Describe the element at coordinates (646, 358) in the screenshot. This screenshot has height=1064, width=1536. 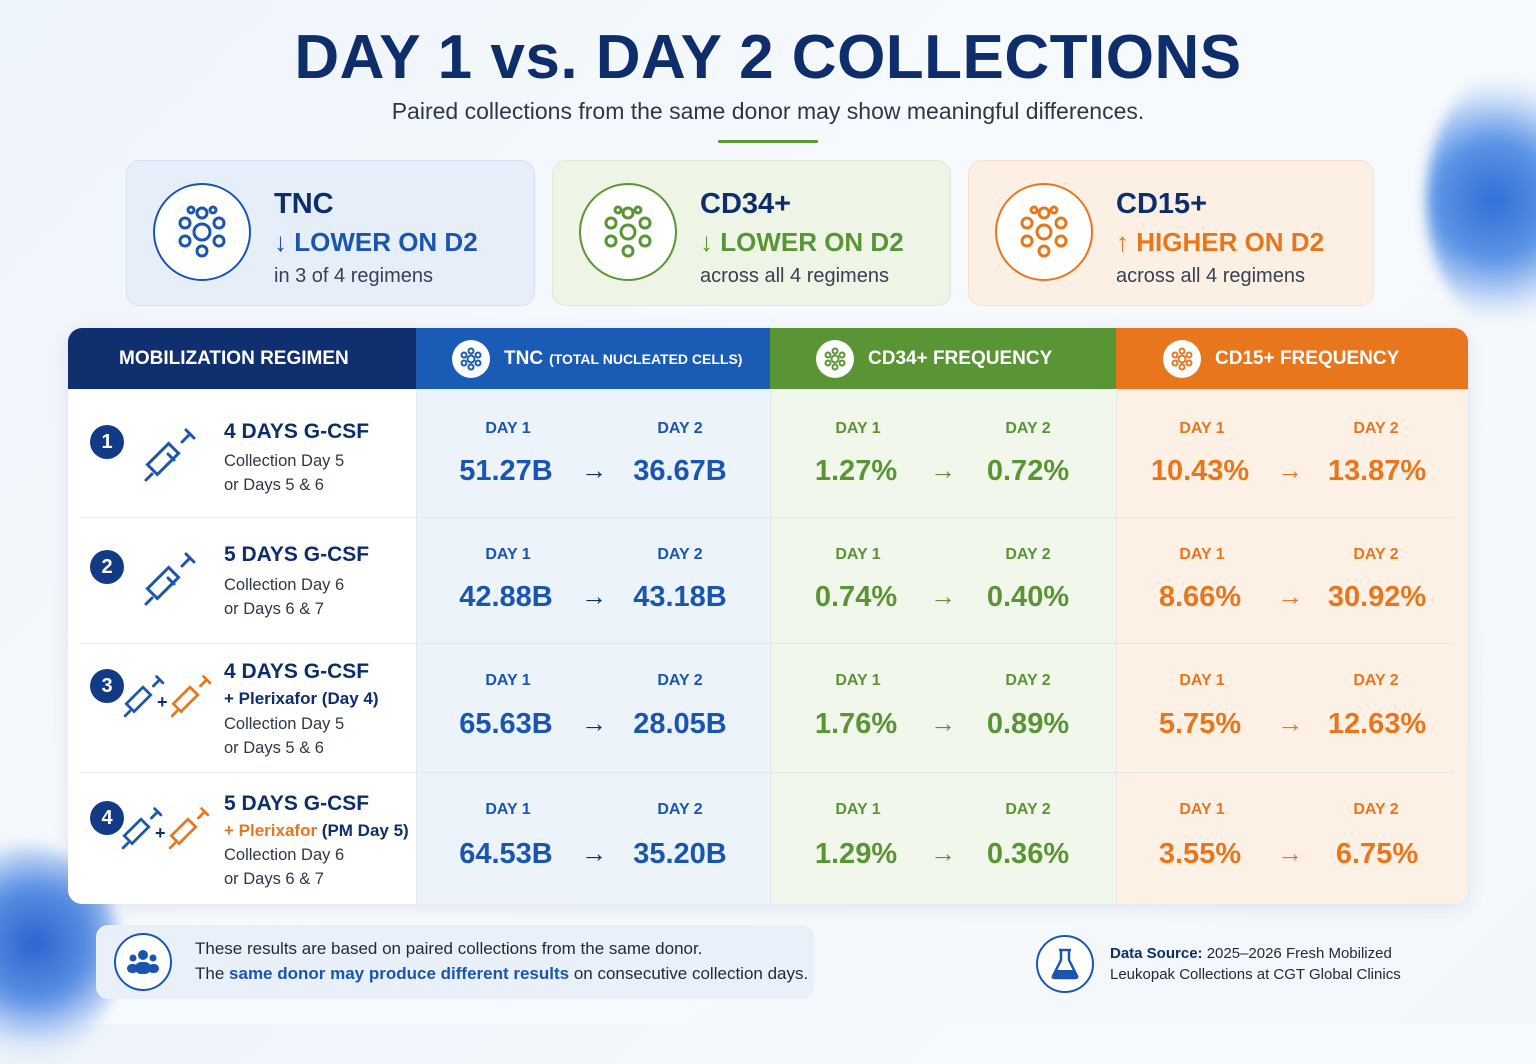
I see `header-sublabel: (TOTAL NUCLEATED CELLS)` at that location.